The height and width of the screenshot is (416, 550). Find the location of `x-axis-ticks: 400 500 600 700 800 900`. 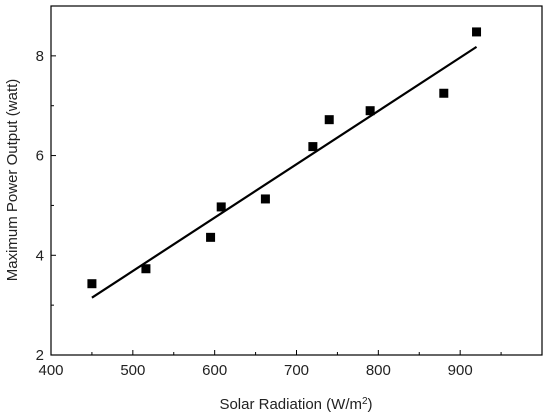

x-axis-ticks: 400 500 600 700 800 900 is located at coordinates (270, 364).